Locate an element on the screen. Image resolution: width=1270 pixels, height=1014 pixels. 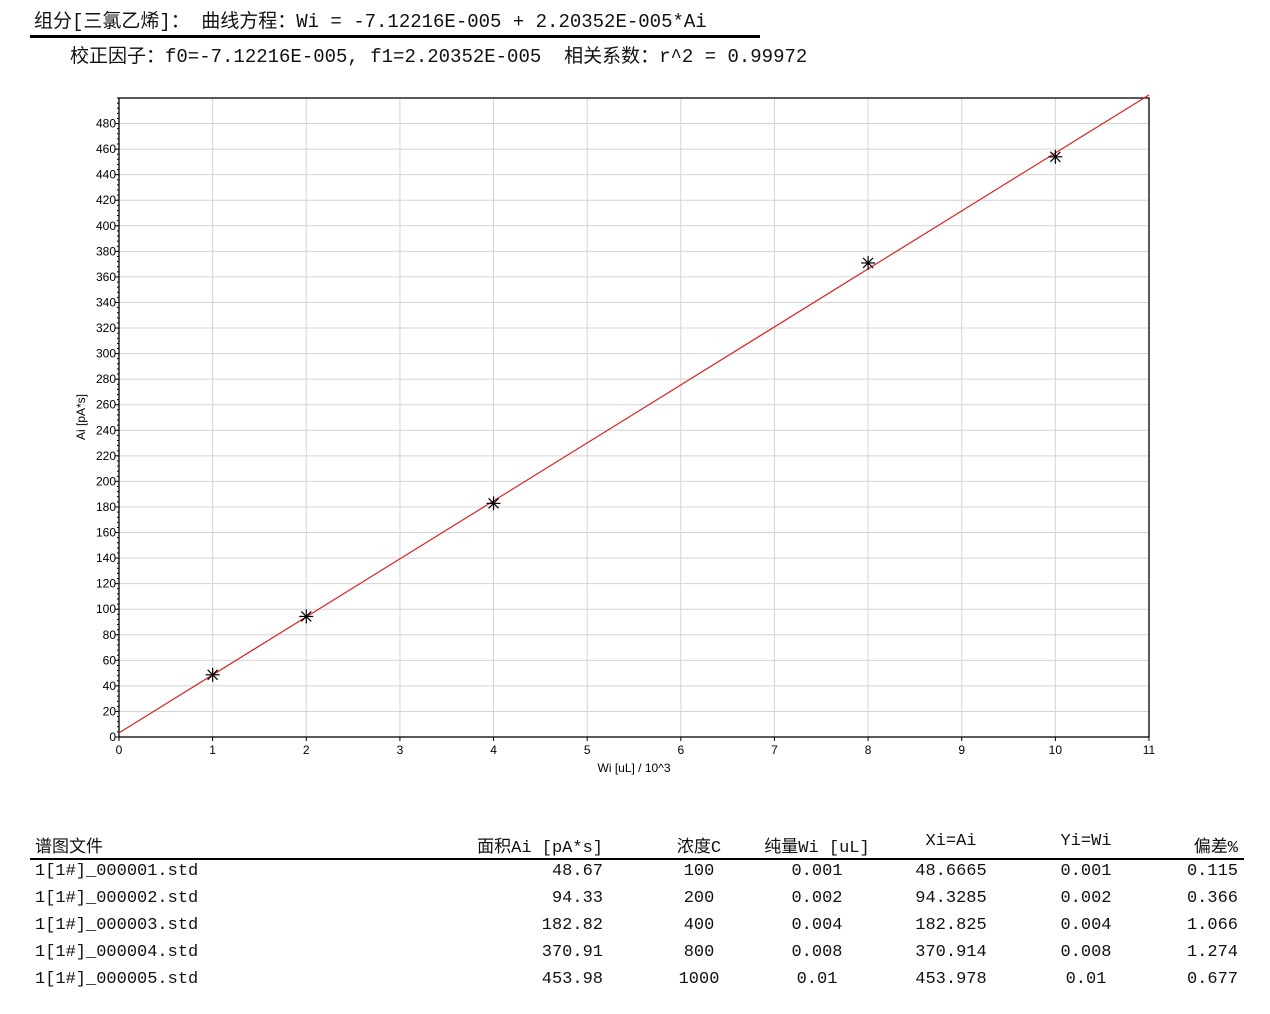
column-header: 浓度C is located at coordinates (699, 848).